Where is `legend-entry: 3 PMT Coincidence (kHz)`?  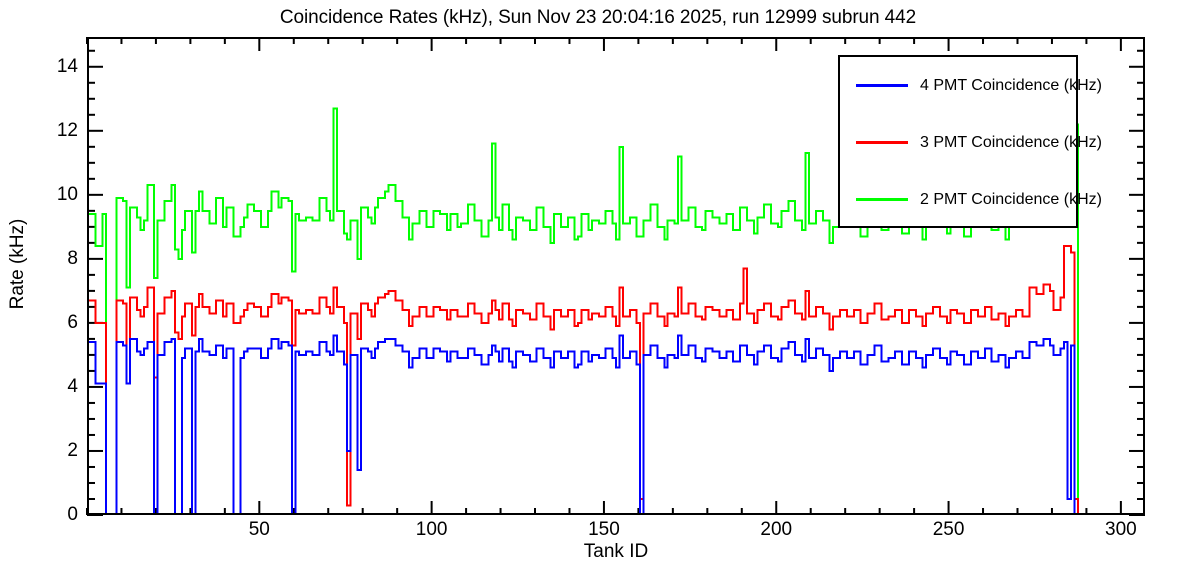 legend-entry: 3 PMT Coincidence (kHz) is located at coordinates (971, 142).